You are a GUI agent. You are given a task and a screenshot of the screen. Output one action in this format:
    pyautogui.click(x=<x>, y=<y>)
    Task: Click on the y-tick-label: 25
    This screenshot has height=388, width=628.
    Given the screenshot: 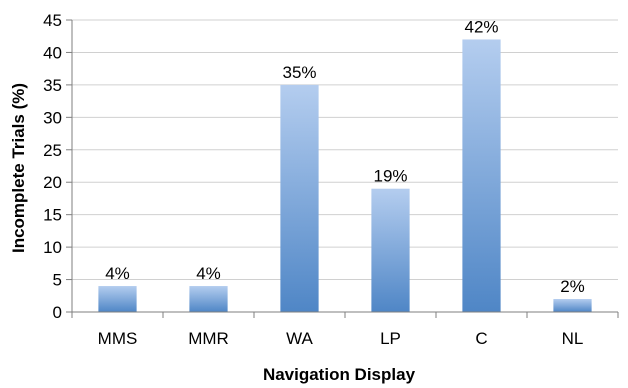 What is the action you would take?
    pyautogui.click(x=52, y=150)
    